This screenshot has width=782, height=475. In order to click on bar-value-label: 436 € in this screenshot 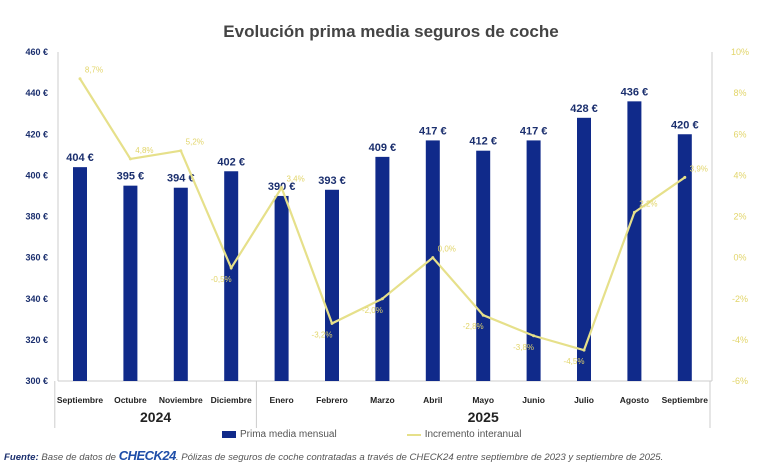, I will do `click(635, 92)`.